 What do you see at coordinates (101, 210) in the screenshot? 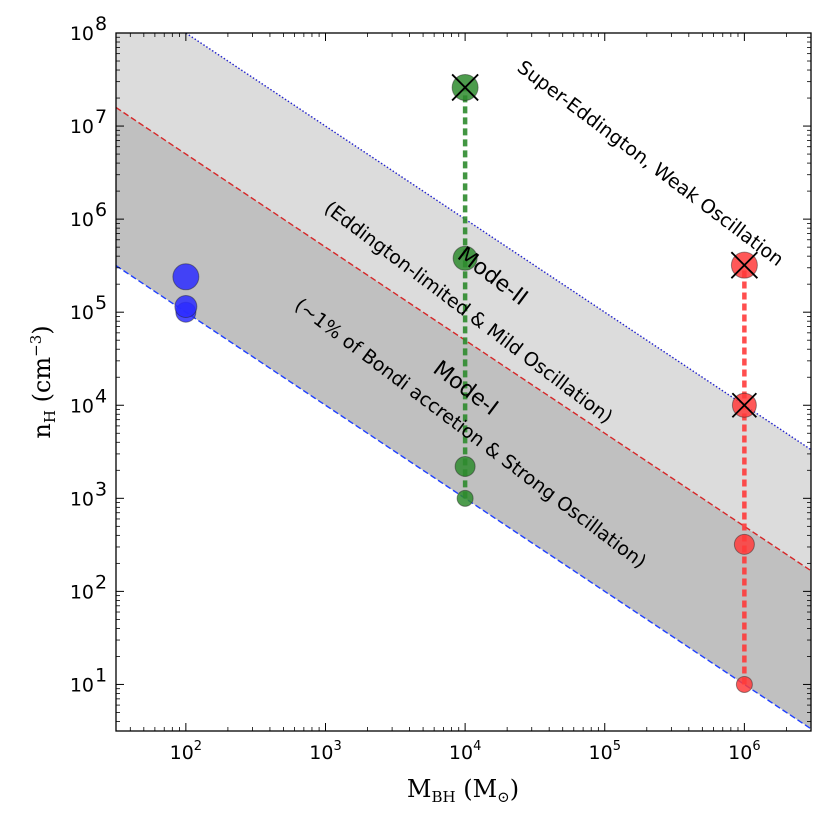
I see `y-tick-exponent: 6` at bounding box center [101, 210].